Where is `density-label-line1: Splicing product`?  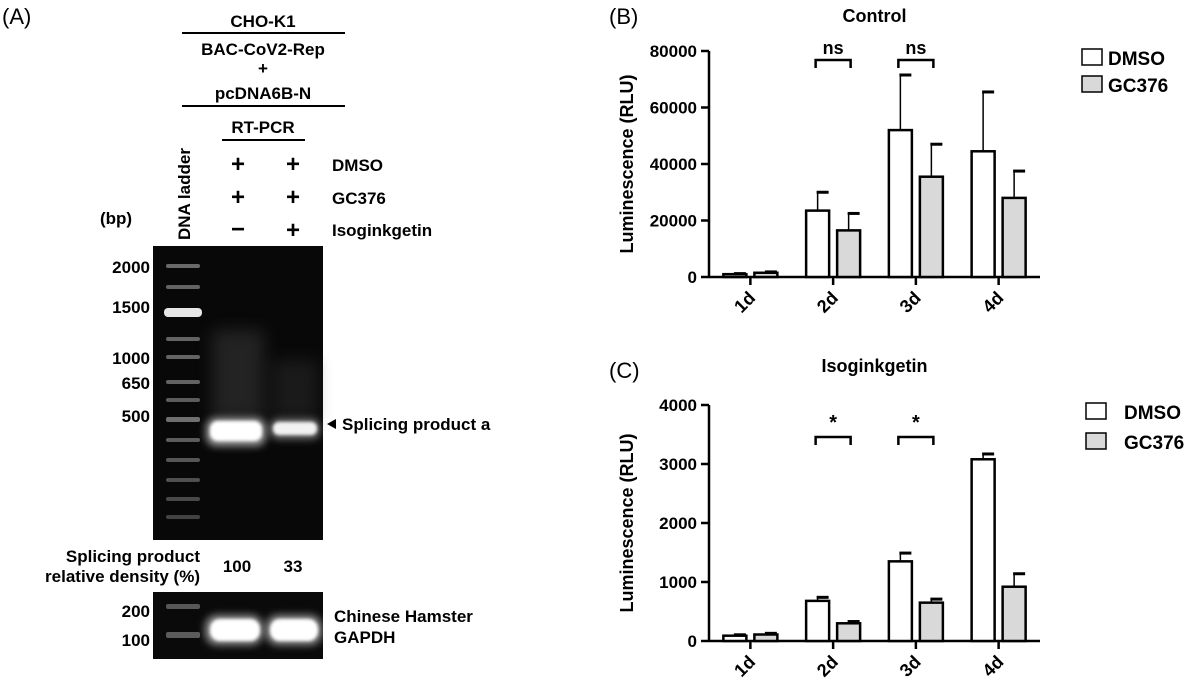
density-label-line1: Splicing product is located at coordinates (133, 556).